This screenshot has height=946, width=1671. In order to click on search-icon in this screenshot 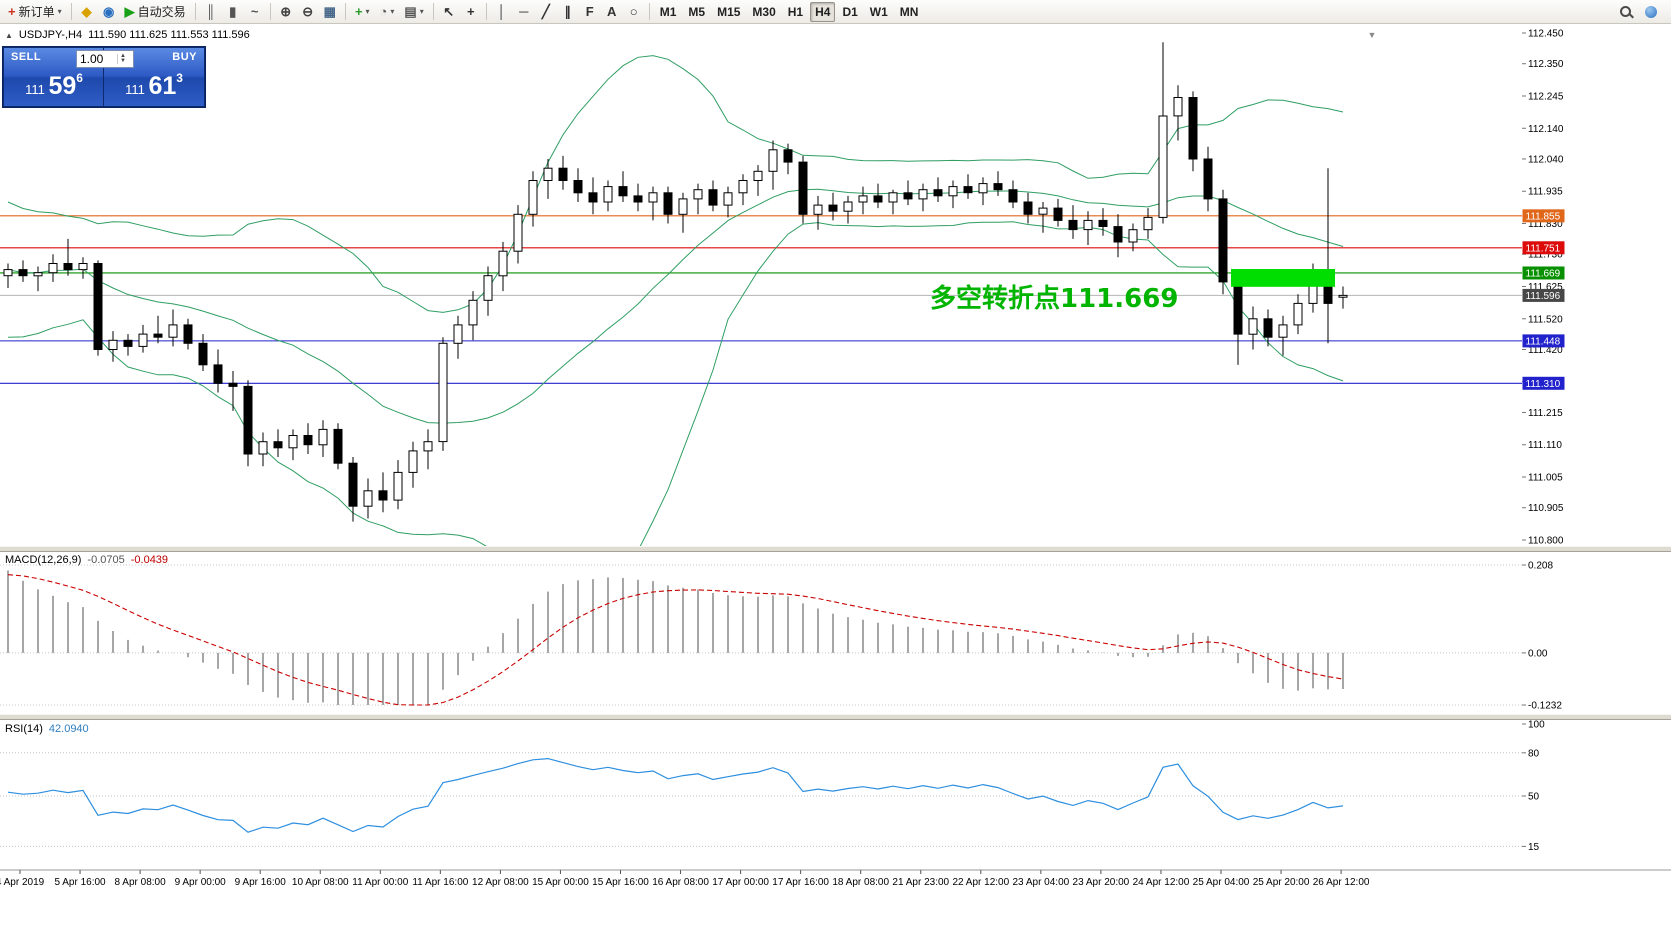, I will do `click(1626, 12)`.